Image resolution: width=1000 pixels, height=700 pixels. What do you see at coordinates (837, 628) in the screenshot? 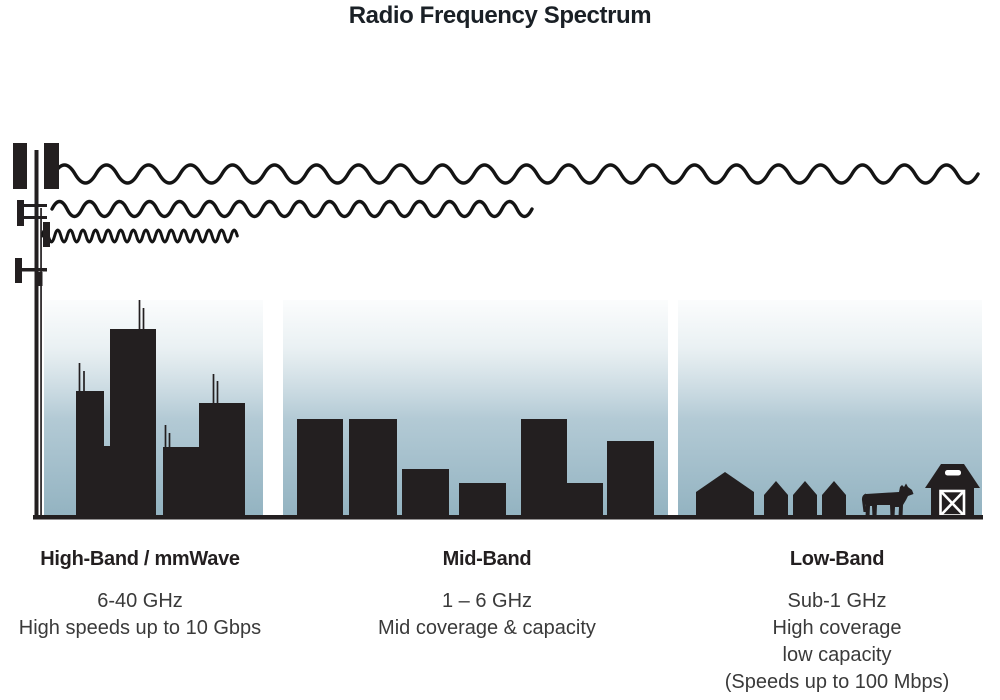
I see `low-band-coverage: High coverage` at bounding box center [837, 628].